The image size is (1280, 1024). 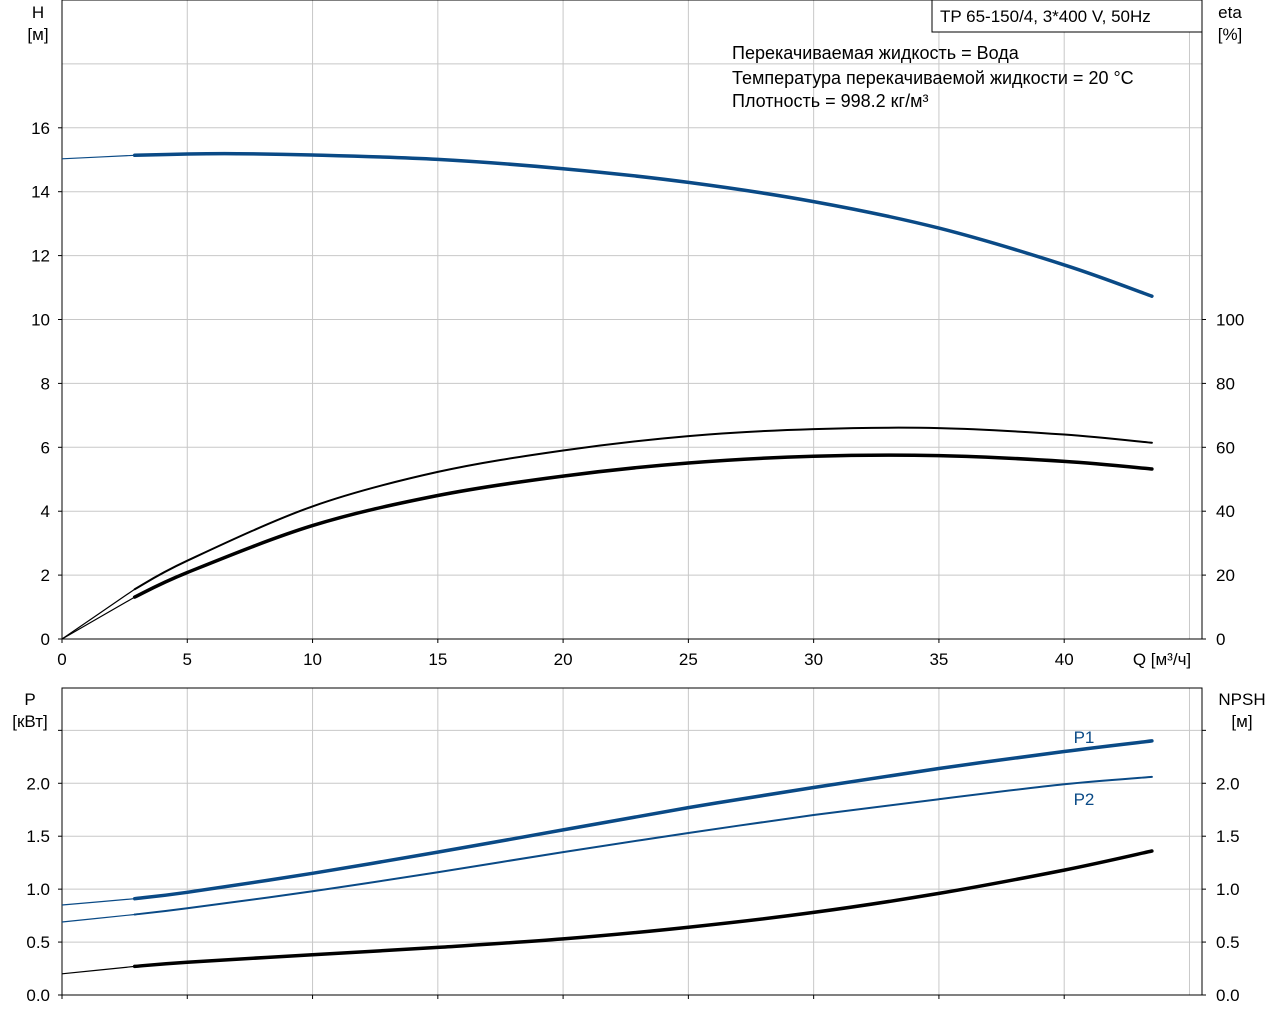 What do you see at coordinates (938, 659) in the screenshot?
I see `x-tick-35: 35` at bounding box center [938, 659].